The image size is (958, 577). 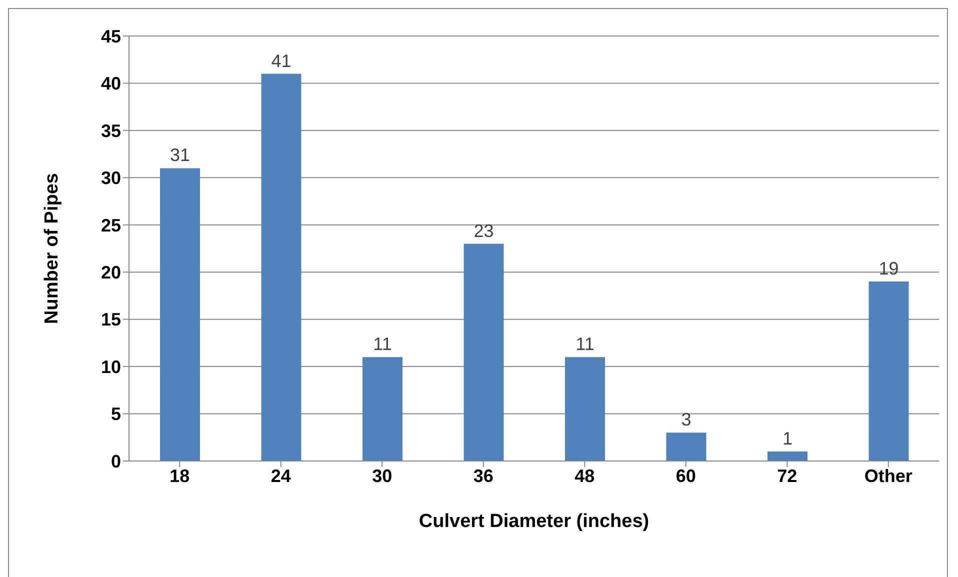 I want to click on y-axis-title: Number of Pipes, so click(x=52, y=248).